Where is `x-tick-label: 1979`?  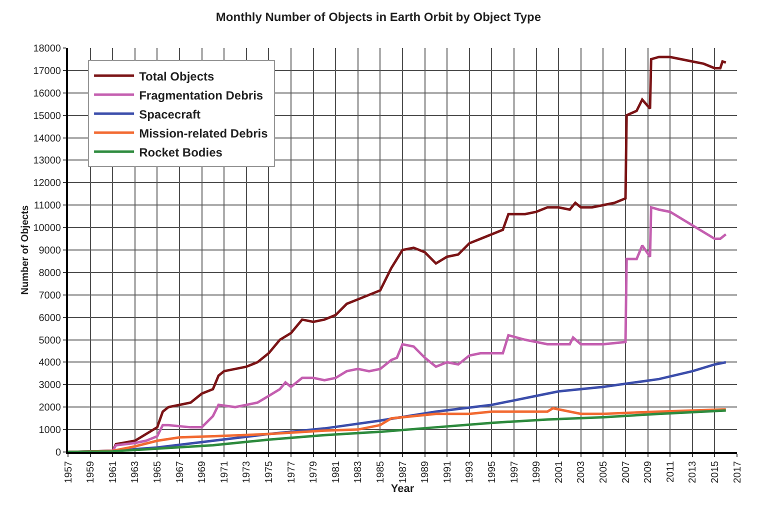 x-tick-label: 1979 is located at coordinates (314, 472).